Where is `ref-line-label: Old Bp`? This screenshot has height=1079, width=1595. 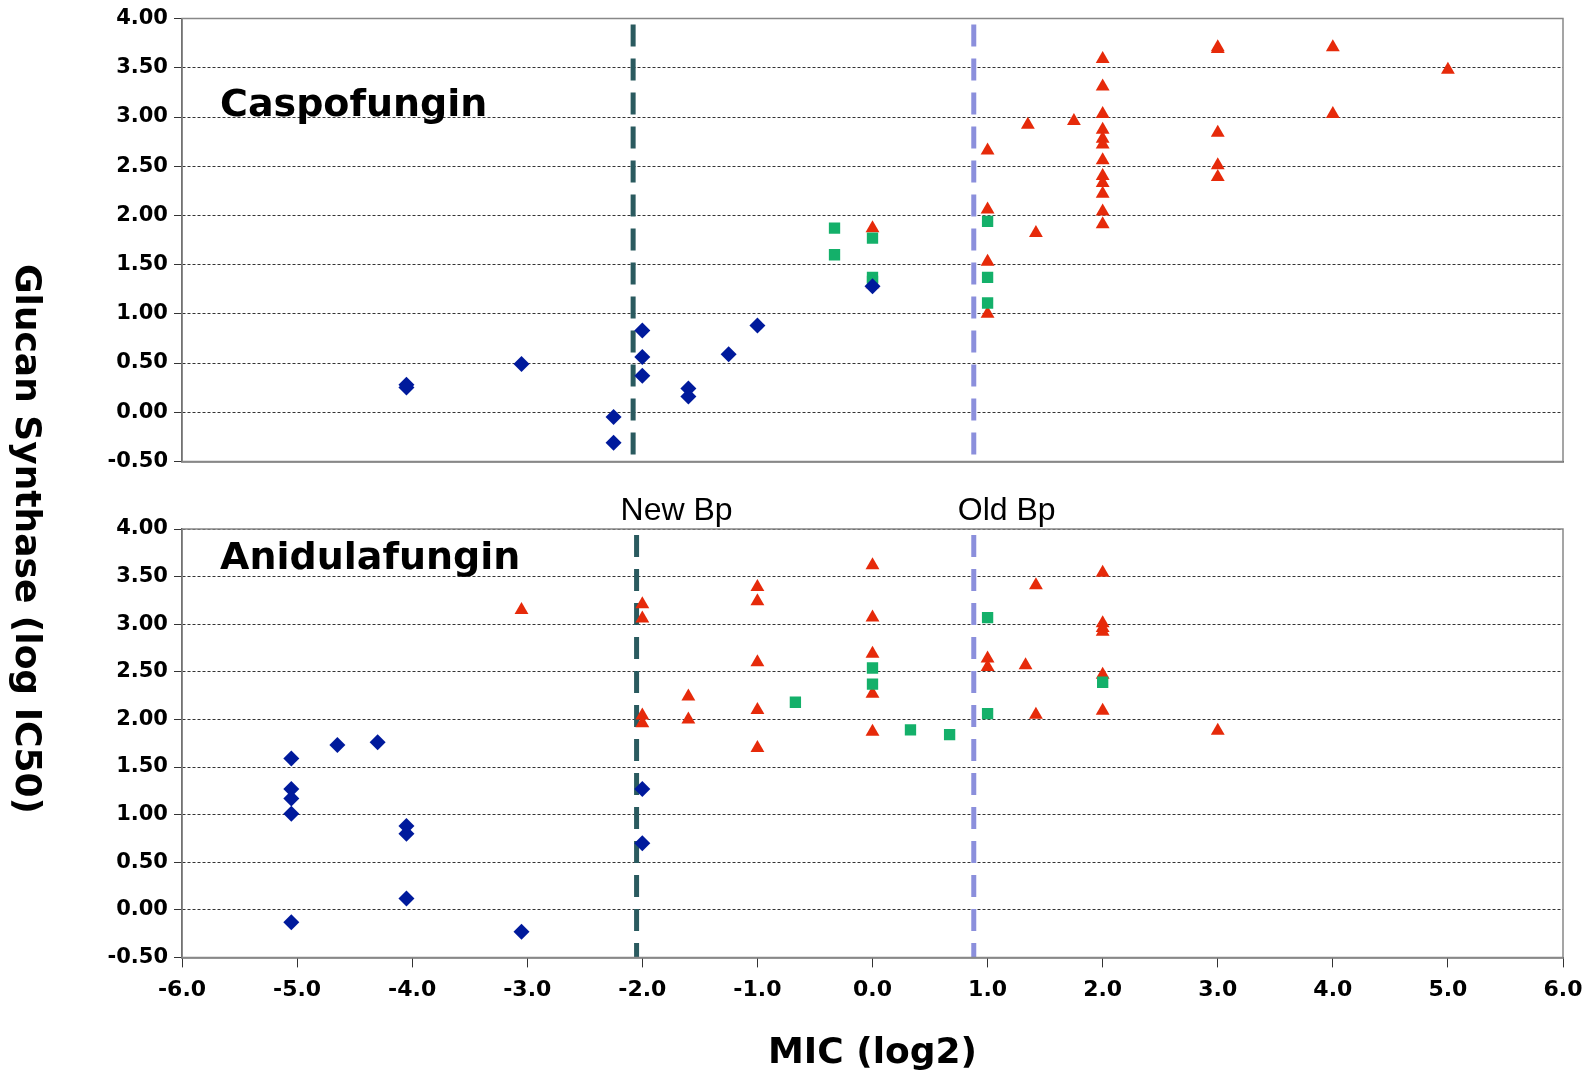
ref-line-label: Old Bp is located at coordinates (1006, 508).